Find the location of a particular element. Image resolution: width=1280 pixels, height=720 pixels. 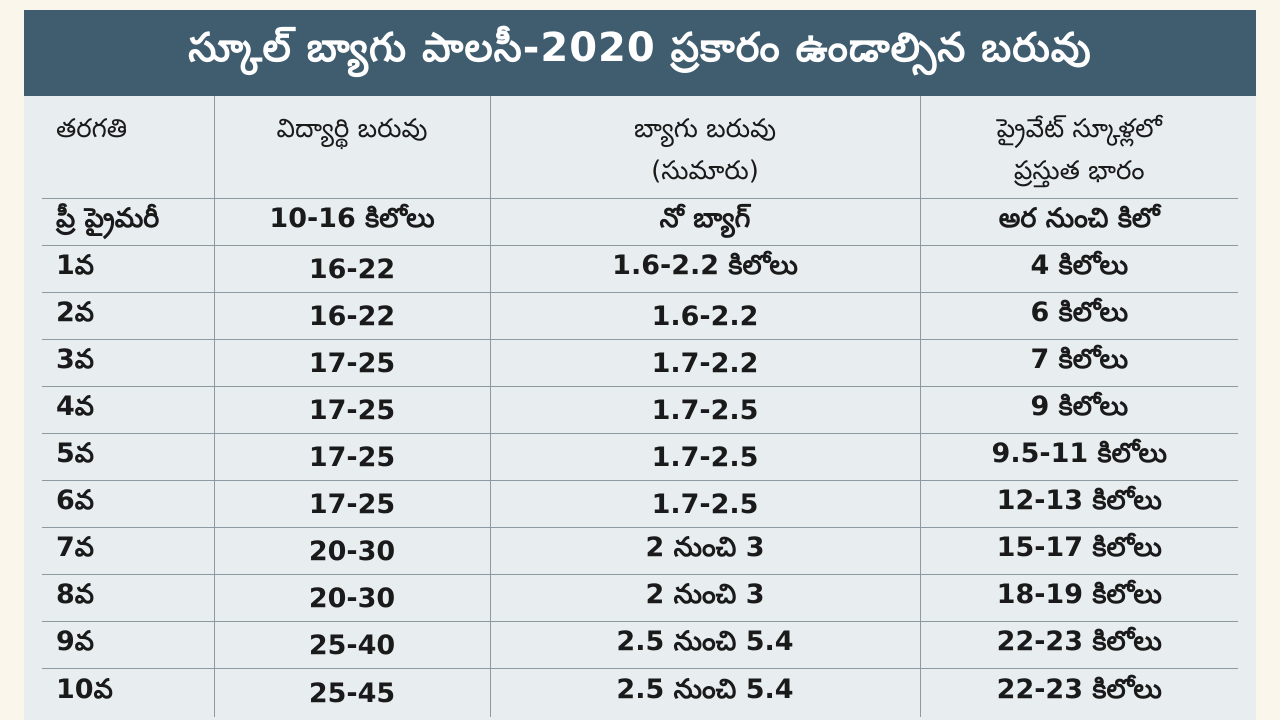

private-load-cell: 7 కిలోలు is located at coordinates (1078, 363).